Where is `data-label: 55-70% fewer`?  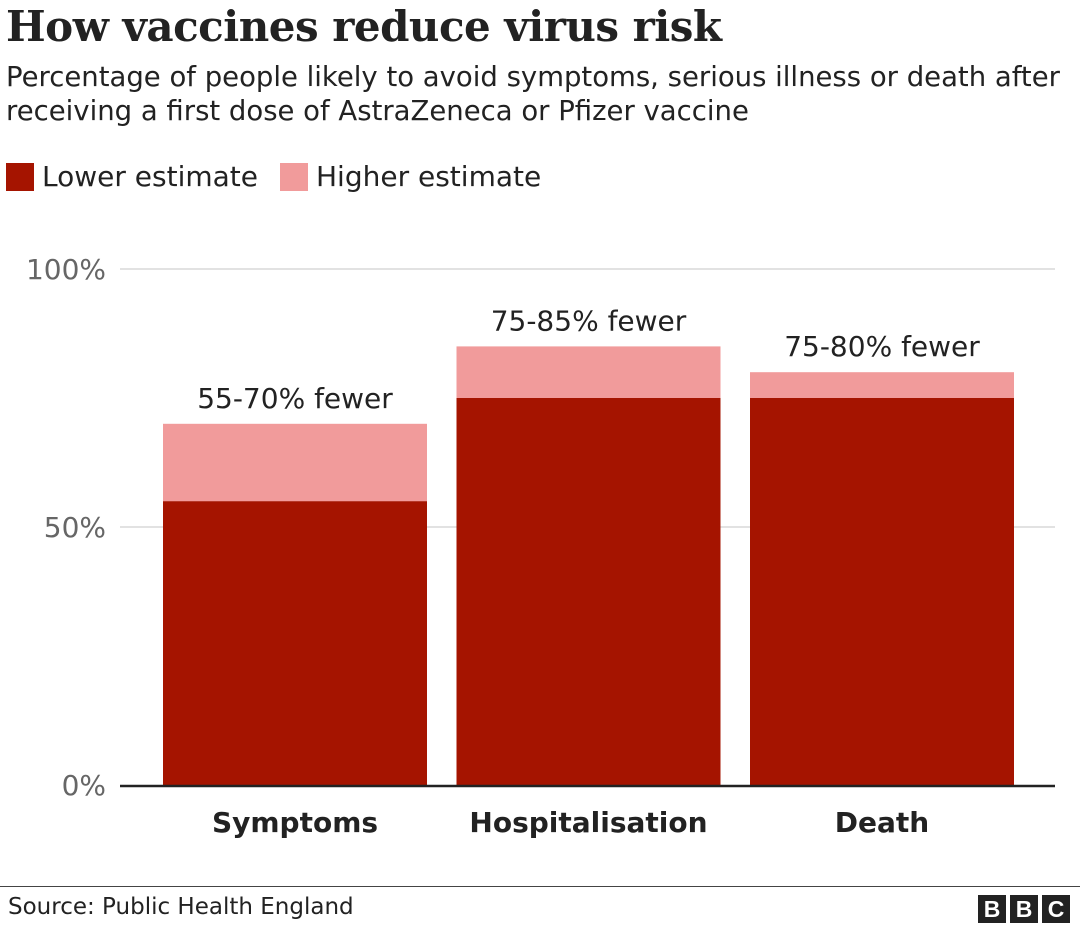
data-label: 55-70% fewer is located at coordinates (295, 398).